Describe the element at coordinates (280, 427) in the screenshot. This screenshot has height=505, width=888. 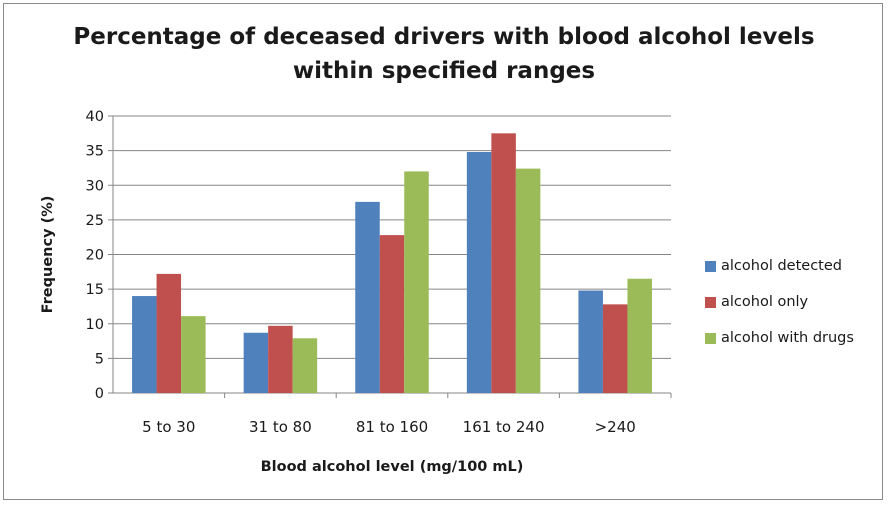
I see `x-tick-label: 31 to 80` at that location.